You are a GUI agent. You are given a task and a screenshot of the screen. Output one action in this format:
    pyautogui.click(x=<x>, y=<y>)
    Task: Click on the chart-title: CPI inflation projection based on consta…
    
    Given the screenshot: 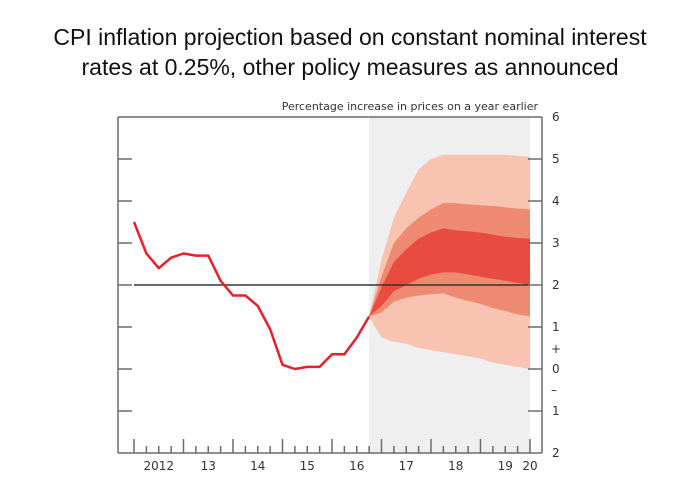 What is the action you would take?
    pyautogui.click(x=350, y=52)
    